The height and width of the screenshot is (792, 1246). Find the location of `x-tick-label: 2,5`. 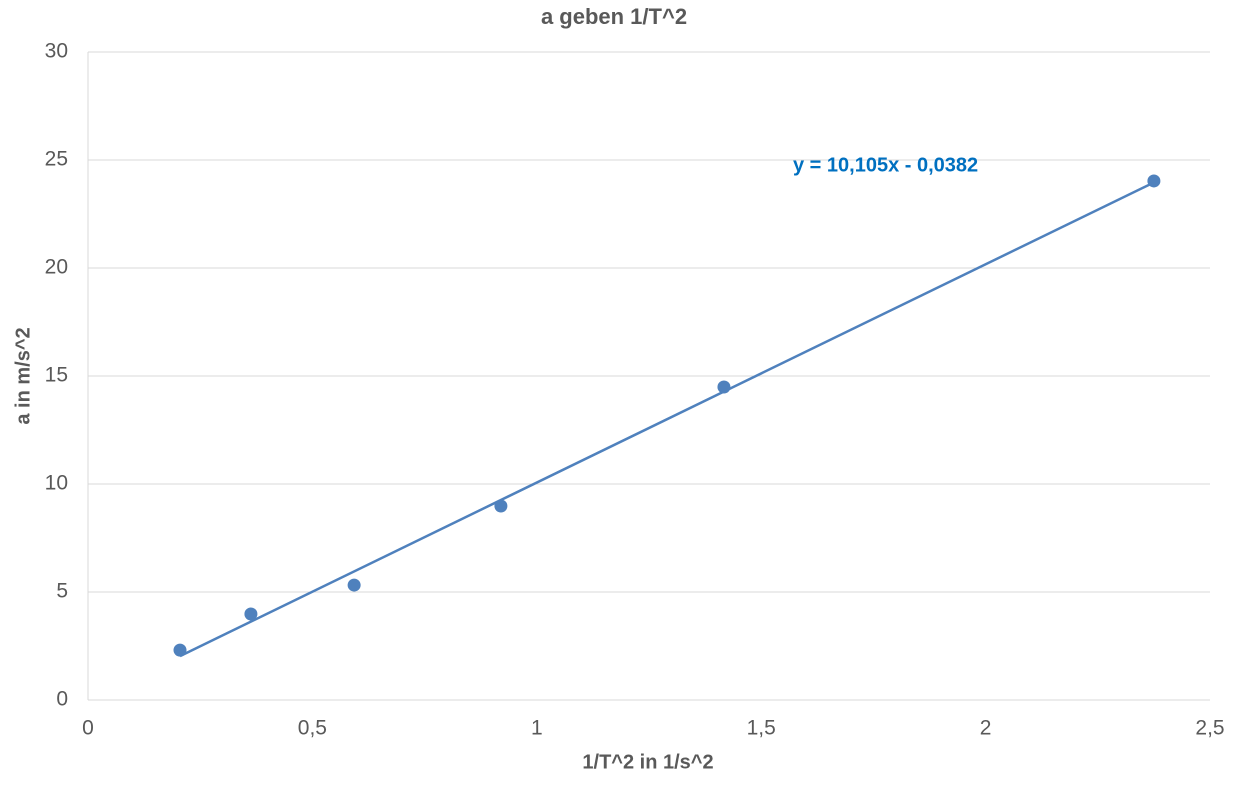

x-tick-label: 2,5 is located at coordinates (1209, 728).